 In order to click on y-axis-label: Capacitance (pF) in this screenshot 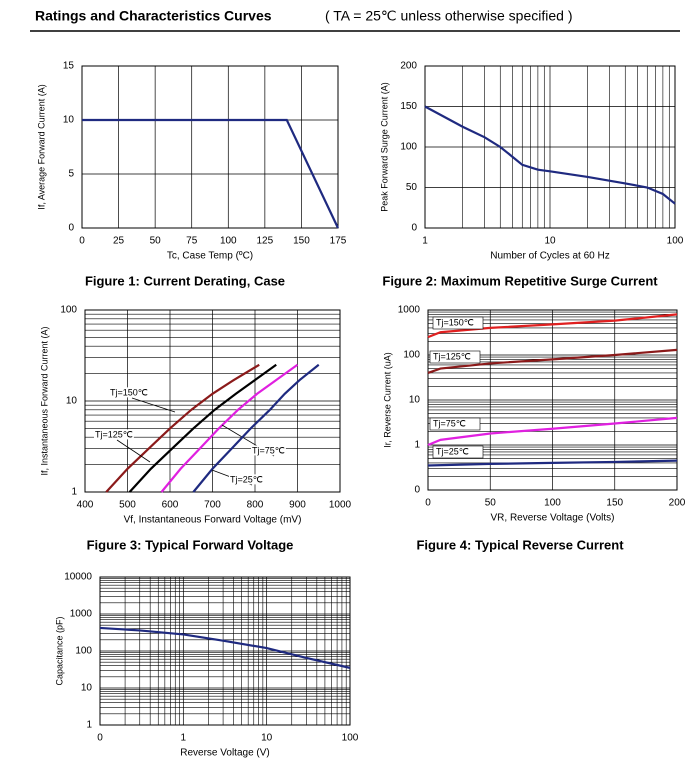, I will do `click(59, 650)`.